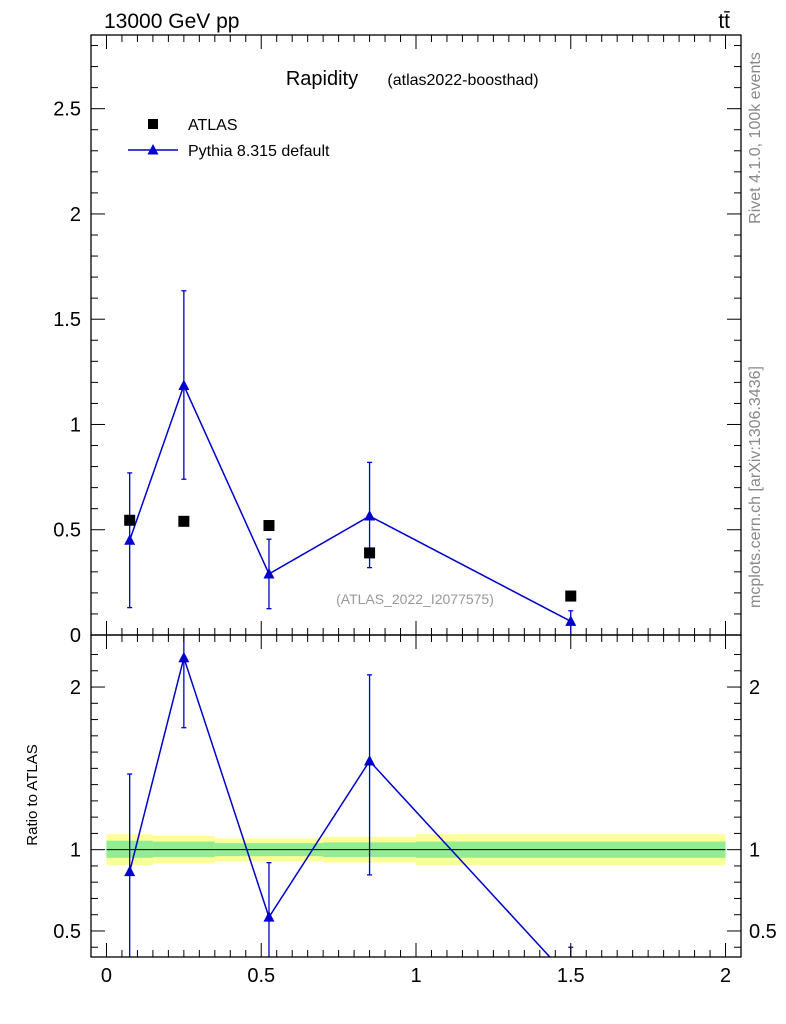 This screenshot has height=1024, width=786. What do you see at coordinates (67, 110) in the screenshot?
I see `y-tick-label: 2.5` at bounding box center [67, 110].